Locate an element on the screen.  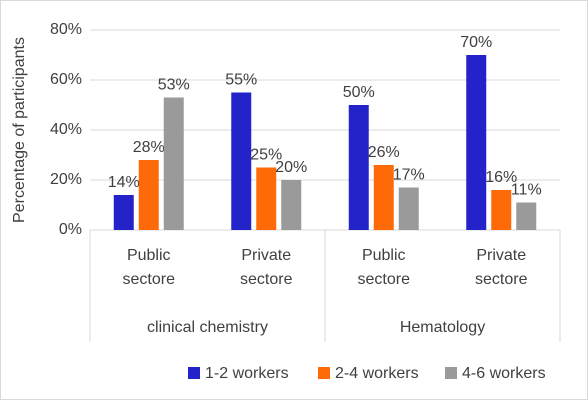
data-label: 11% is located at coordinates (526, 190).